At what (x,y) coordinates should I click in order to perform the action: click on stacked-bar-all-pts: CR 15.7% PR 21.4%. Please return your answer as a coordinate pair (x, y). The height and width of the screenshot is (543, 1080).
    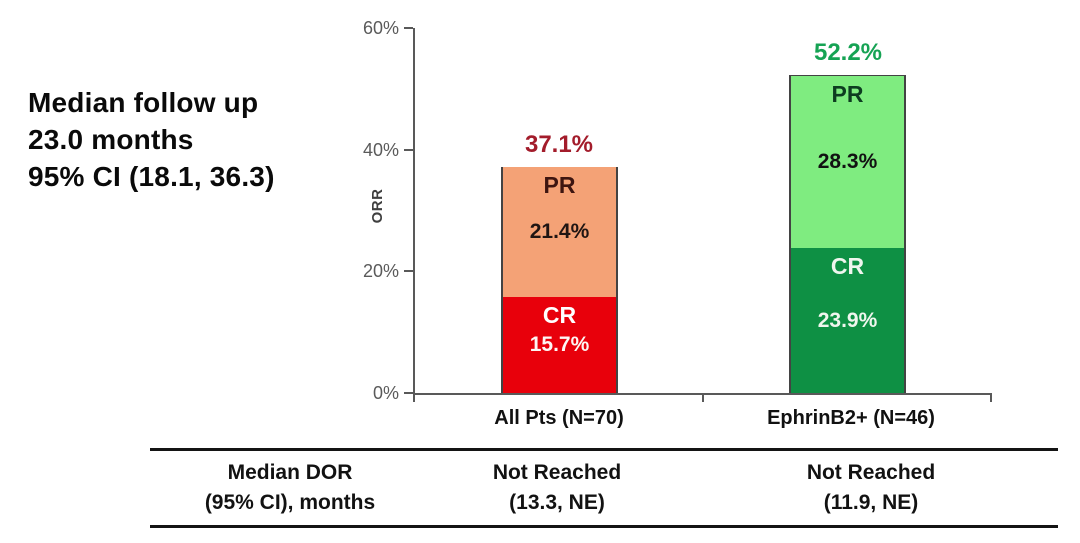
    Looking at the image, I should click on (559, 280).